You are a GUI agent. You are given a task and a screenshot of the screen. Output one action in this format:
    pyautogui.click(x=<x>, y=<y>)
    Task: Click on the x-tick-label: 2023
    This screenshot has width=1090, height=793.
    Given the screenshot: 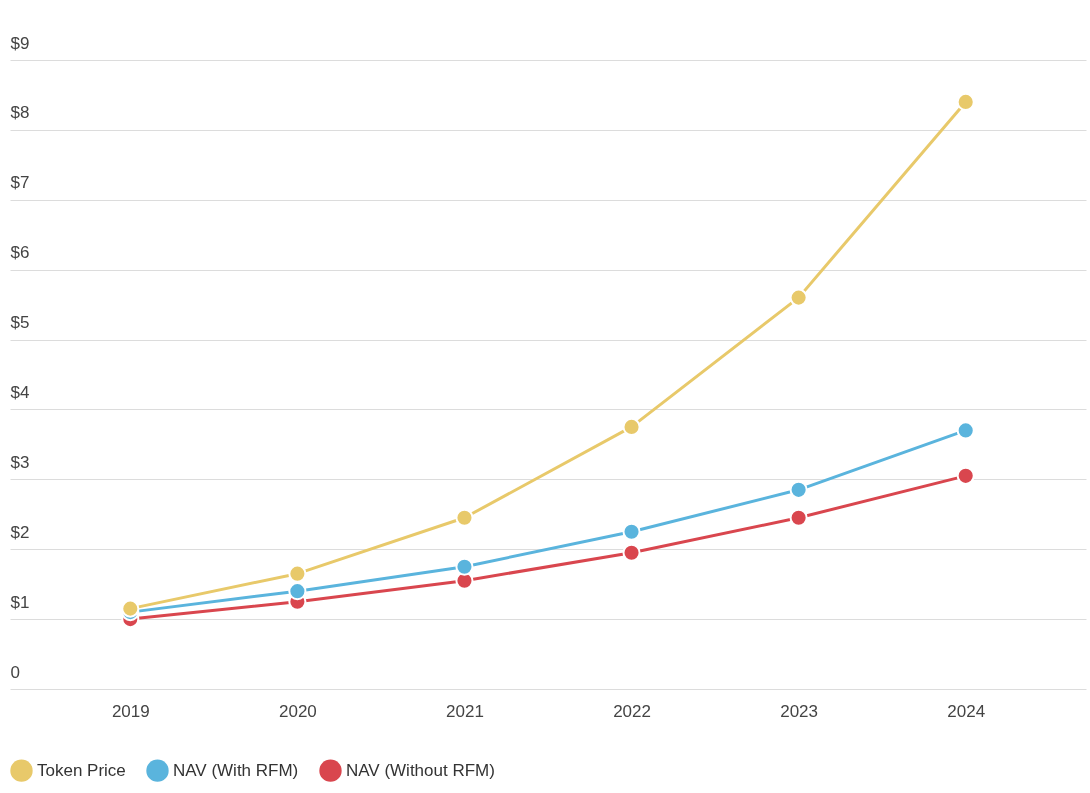 What is the action you would take?
    pyautogui.click(x=799, y=711)
    